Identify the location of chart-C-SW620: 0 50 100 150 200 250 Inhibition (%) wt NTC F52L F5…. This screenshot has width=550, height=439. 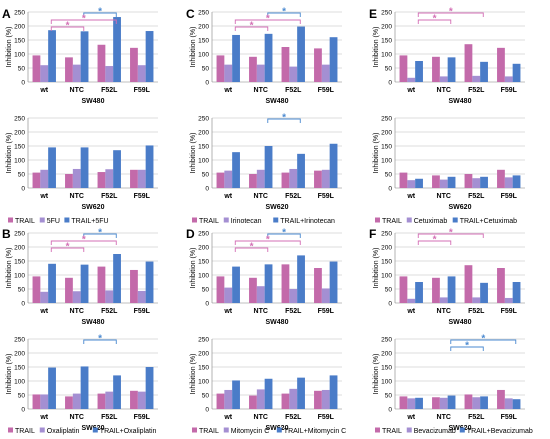
(266, 162).